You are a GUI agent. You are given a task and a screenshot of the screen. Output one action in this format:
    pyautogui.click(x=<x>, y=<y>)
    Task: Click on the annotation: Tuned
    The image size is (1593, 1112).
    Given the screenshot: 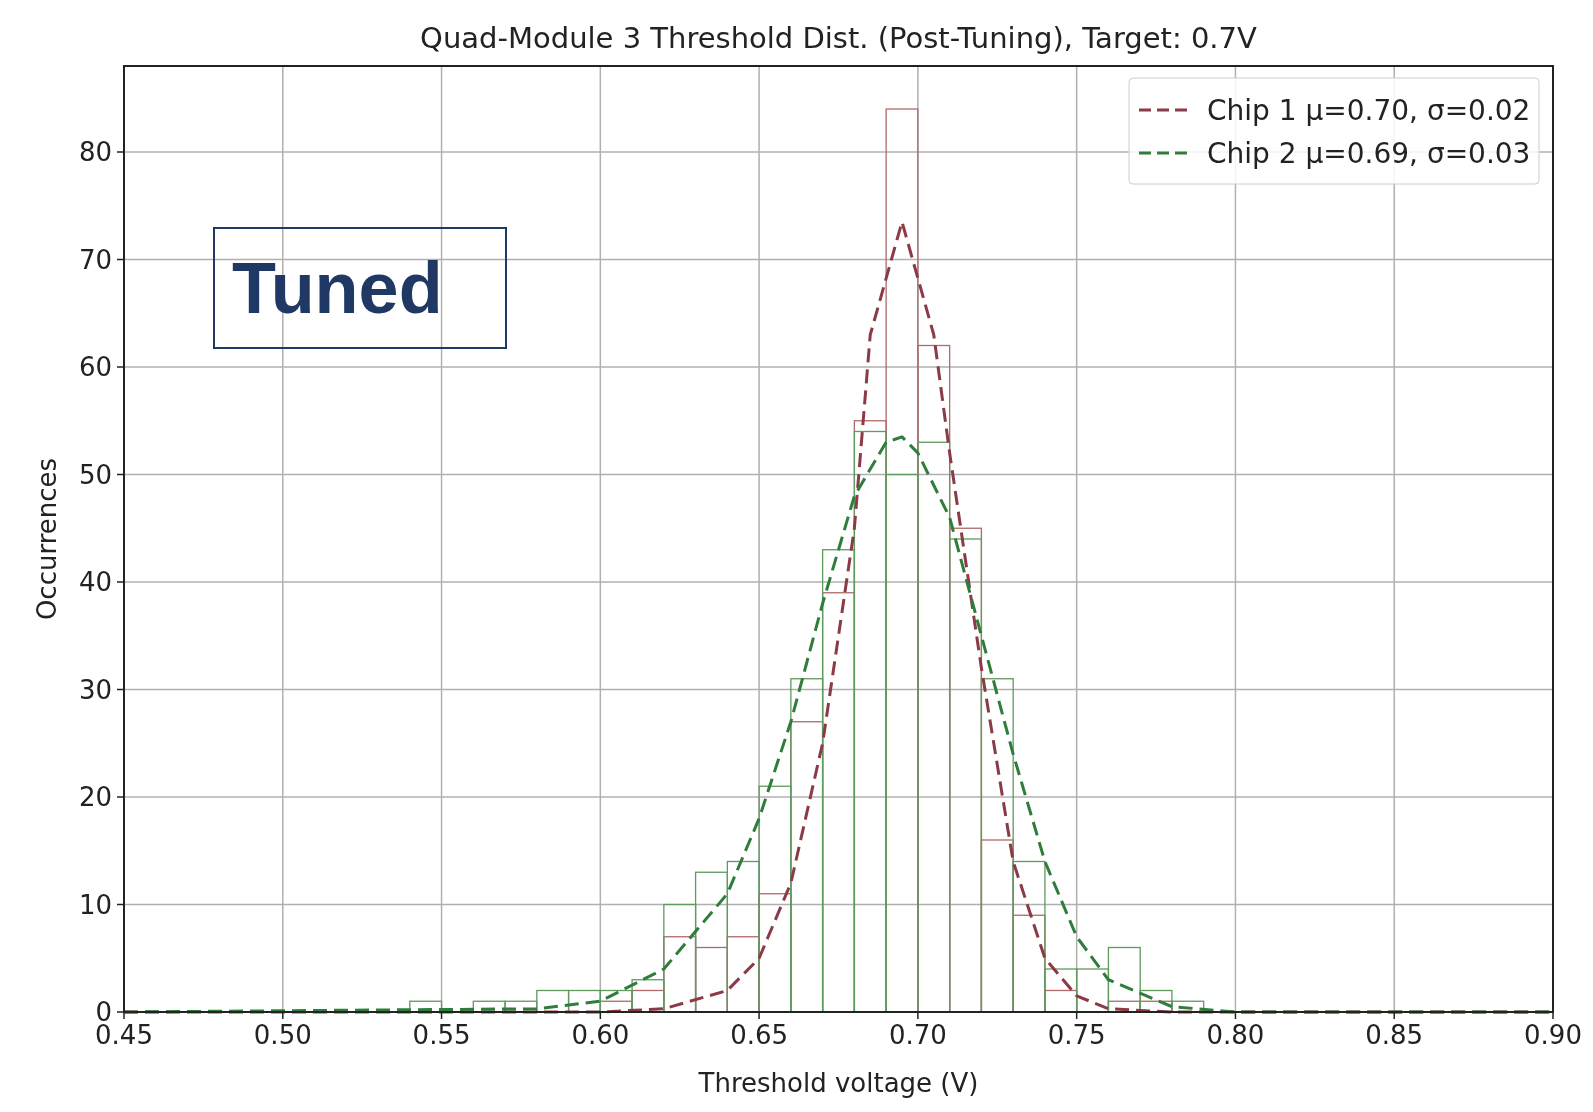 What is the action you would take?
    pyautogui.click(x=337, y=288)
    